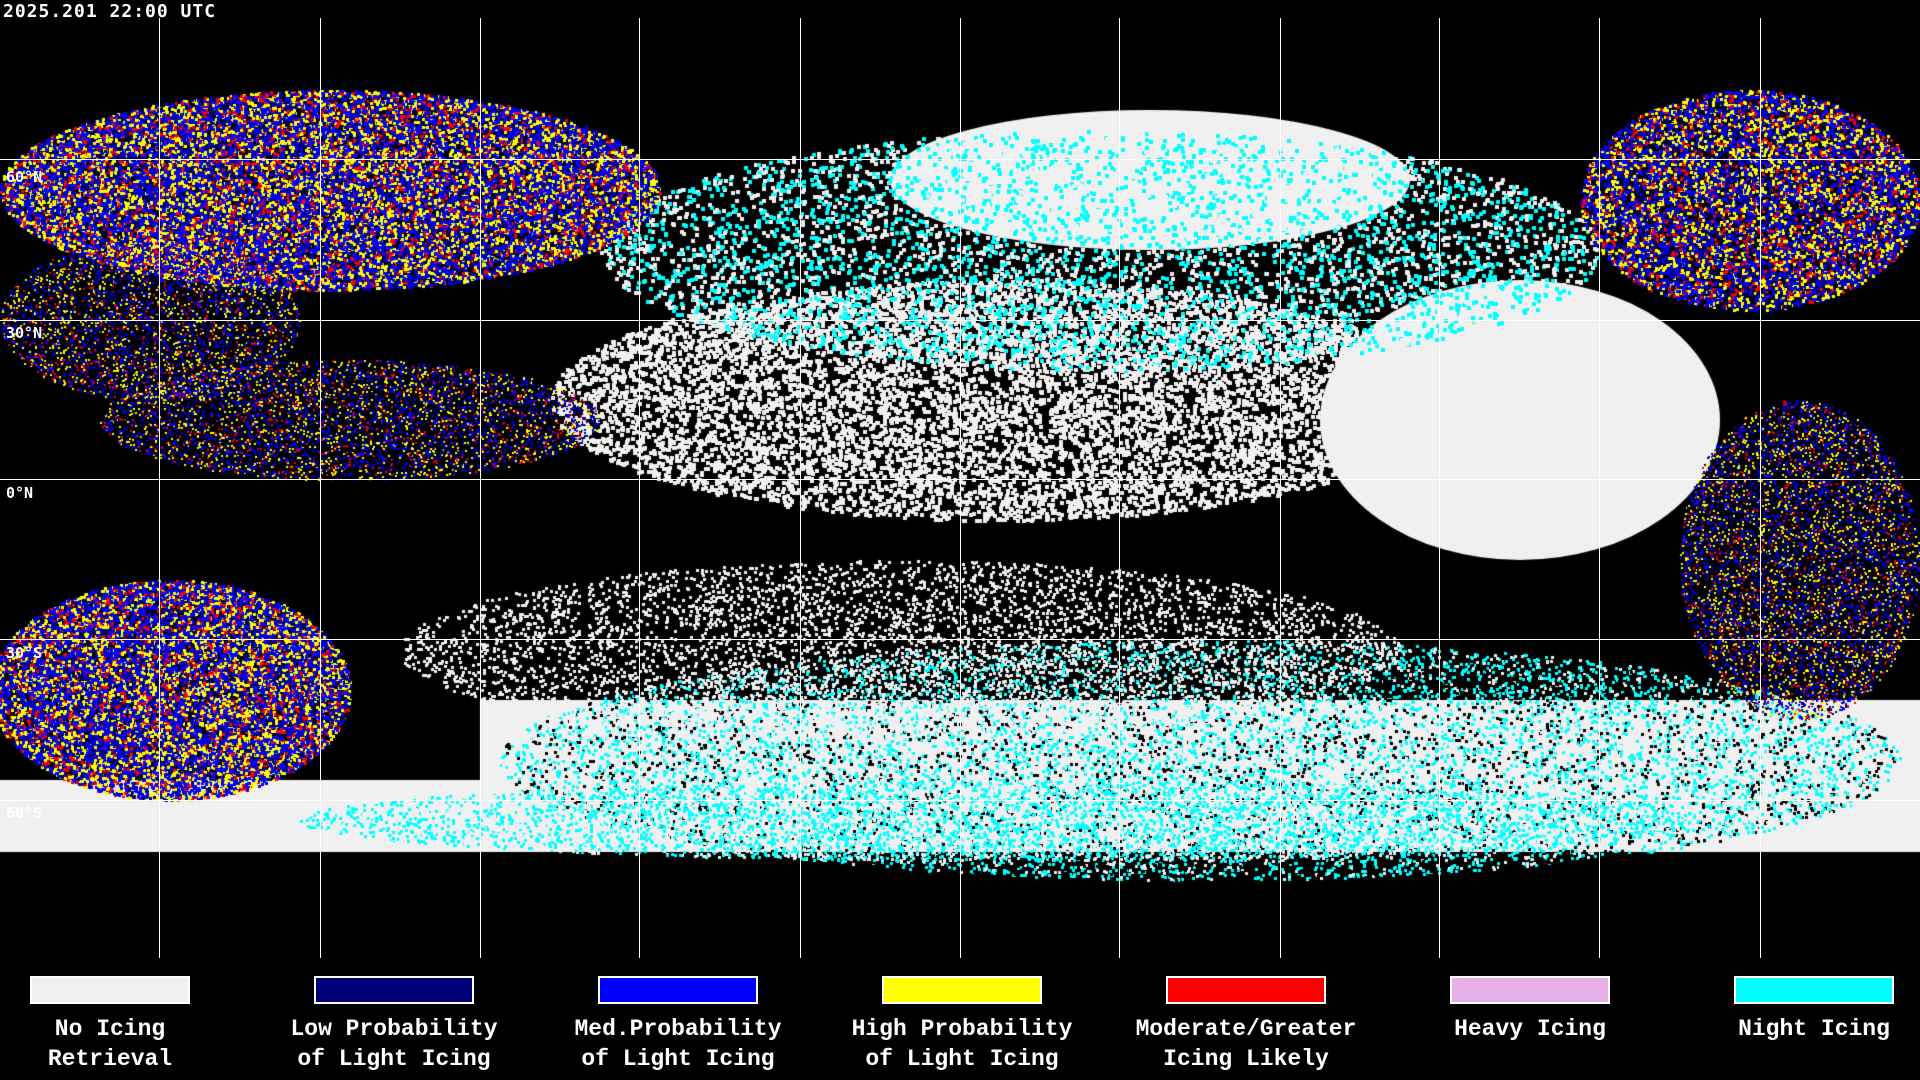 The image size is (1920, 1080). I want to click on legend-label: Heavy Icing, so click(1530, 1029).